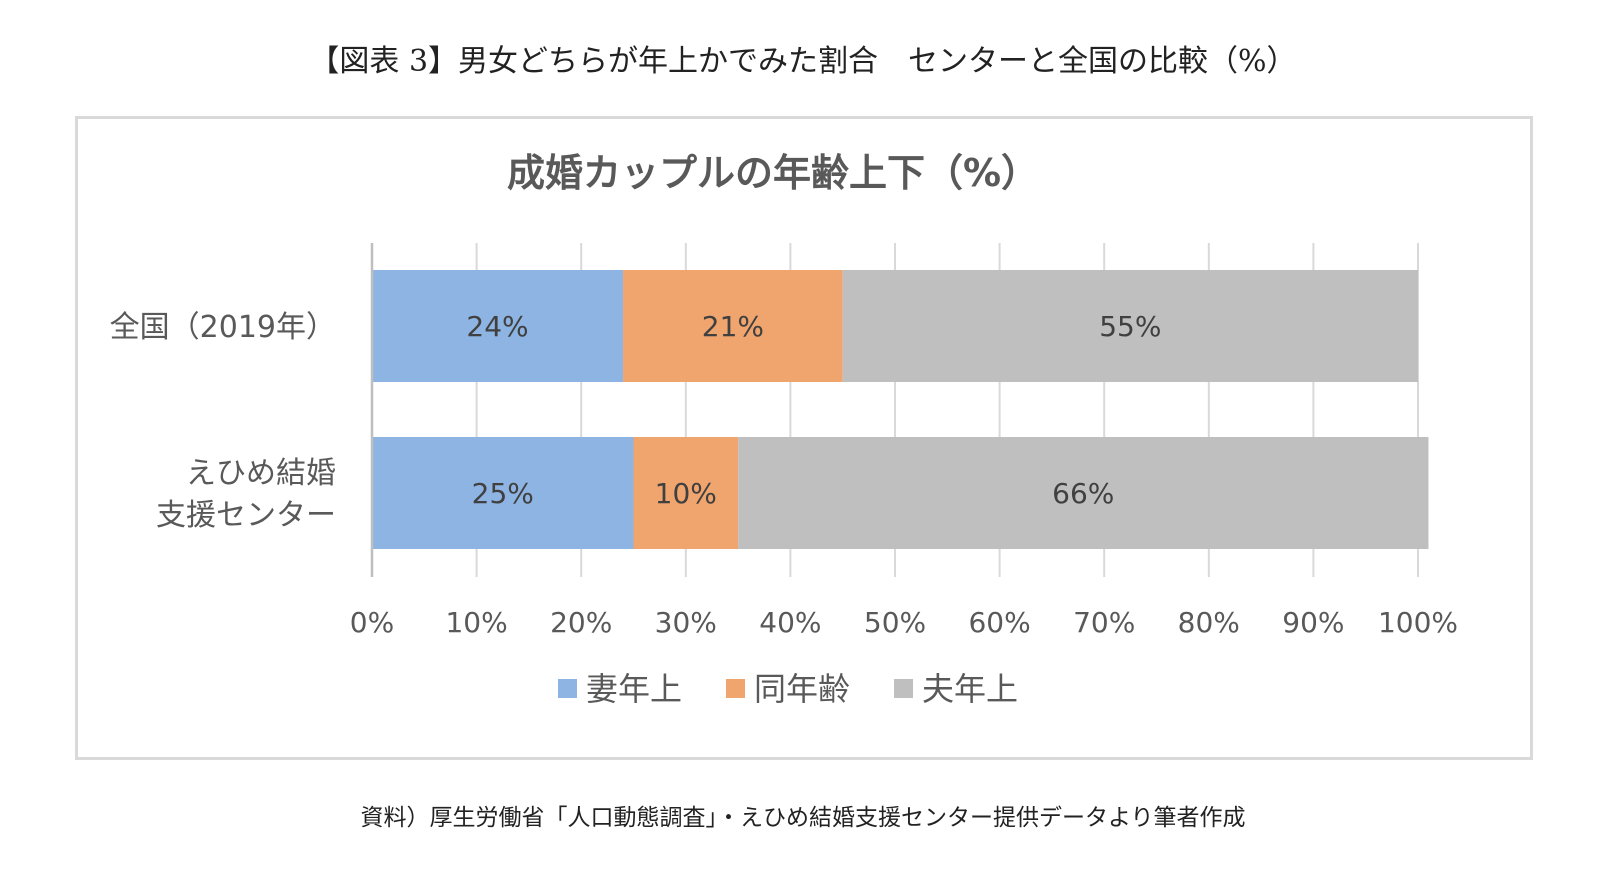  I want to click on data-label: 21%, so click(733, 326).